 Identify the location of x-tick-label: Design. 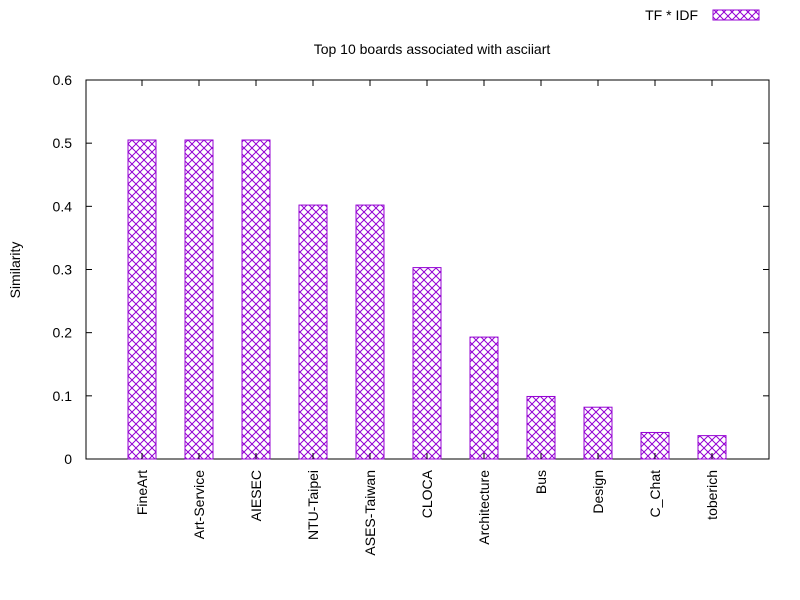
(598, 492).